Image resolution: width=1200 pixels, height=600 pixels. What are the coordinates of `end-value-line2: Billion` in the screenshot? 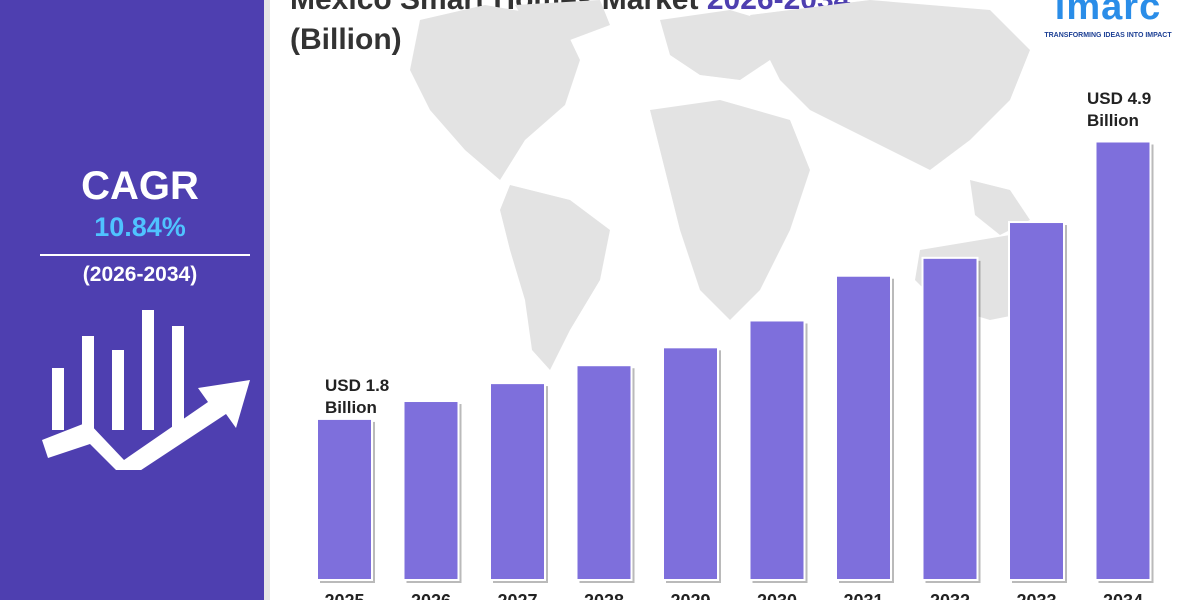 It's located at (1113, 120).